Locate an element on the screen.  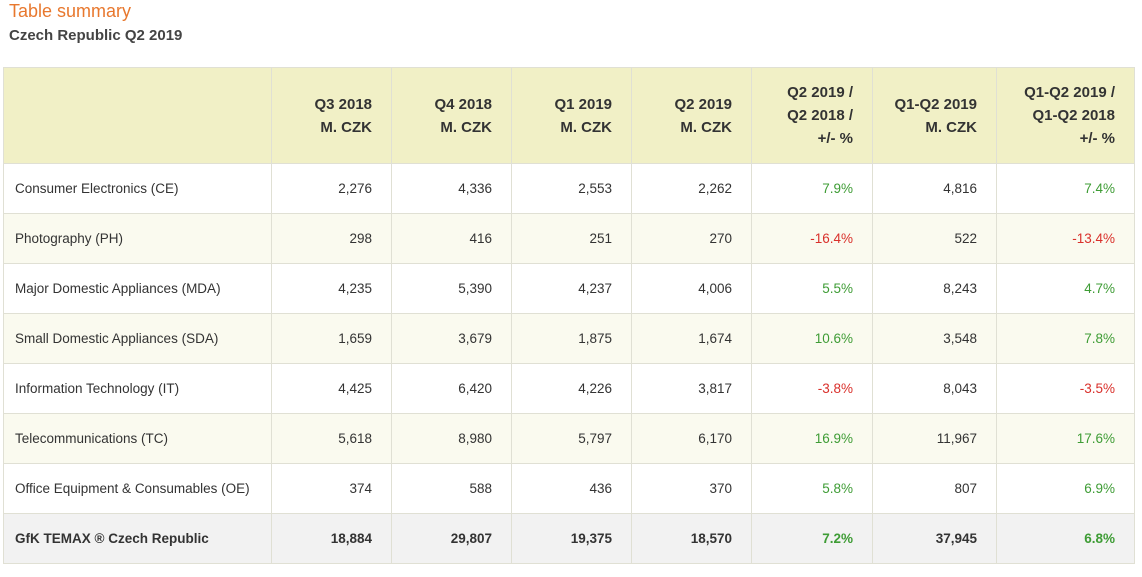
row-label: Major Domestic Appliances (MDA) is located at coordinates (137, 288).